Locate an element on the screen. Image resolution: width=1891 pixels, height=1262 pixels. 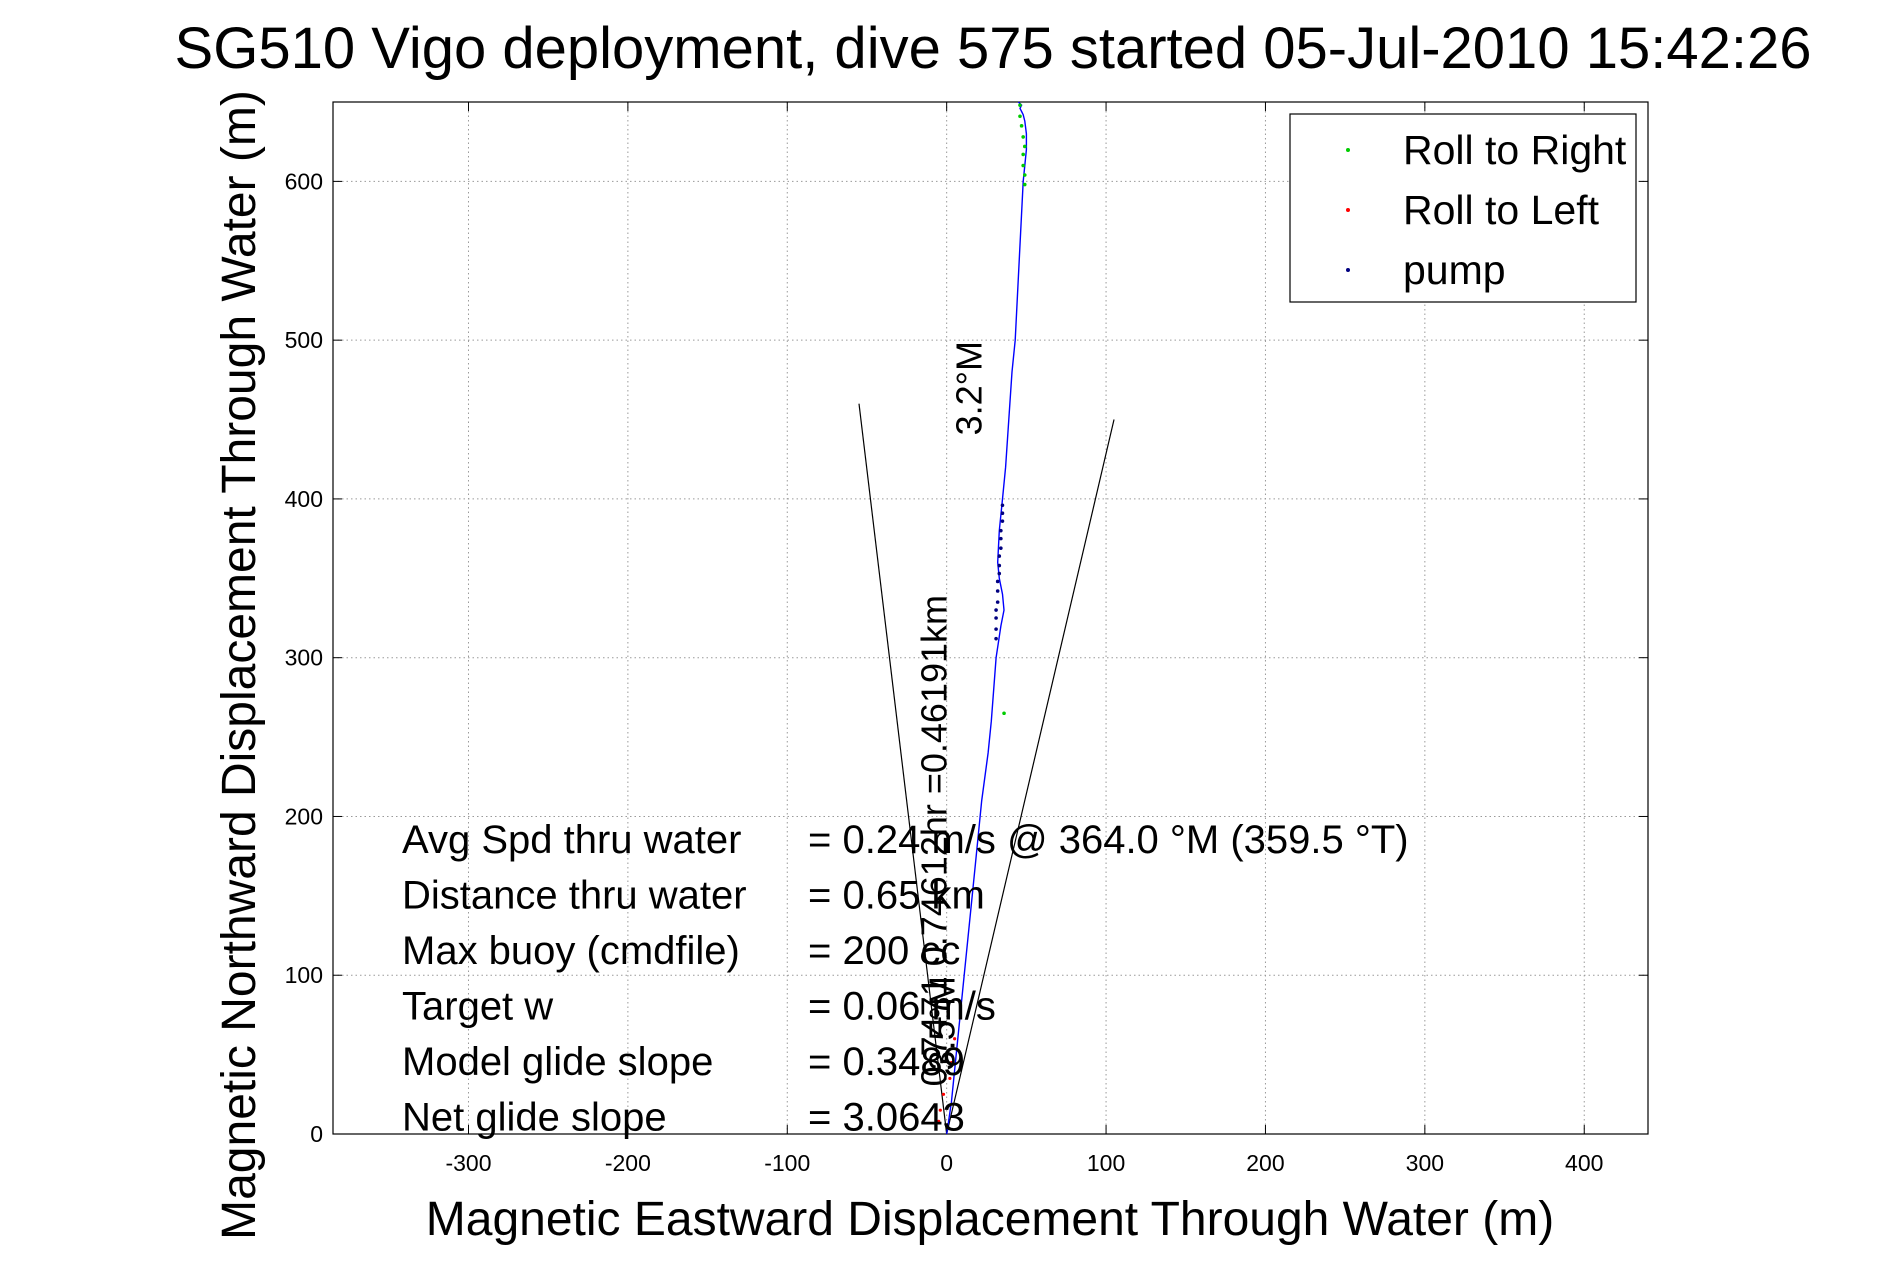
x-tick-label: 200 is located at coordinates (1265, 1163).